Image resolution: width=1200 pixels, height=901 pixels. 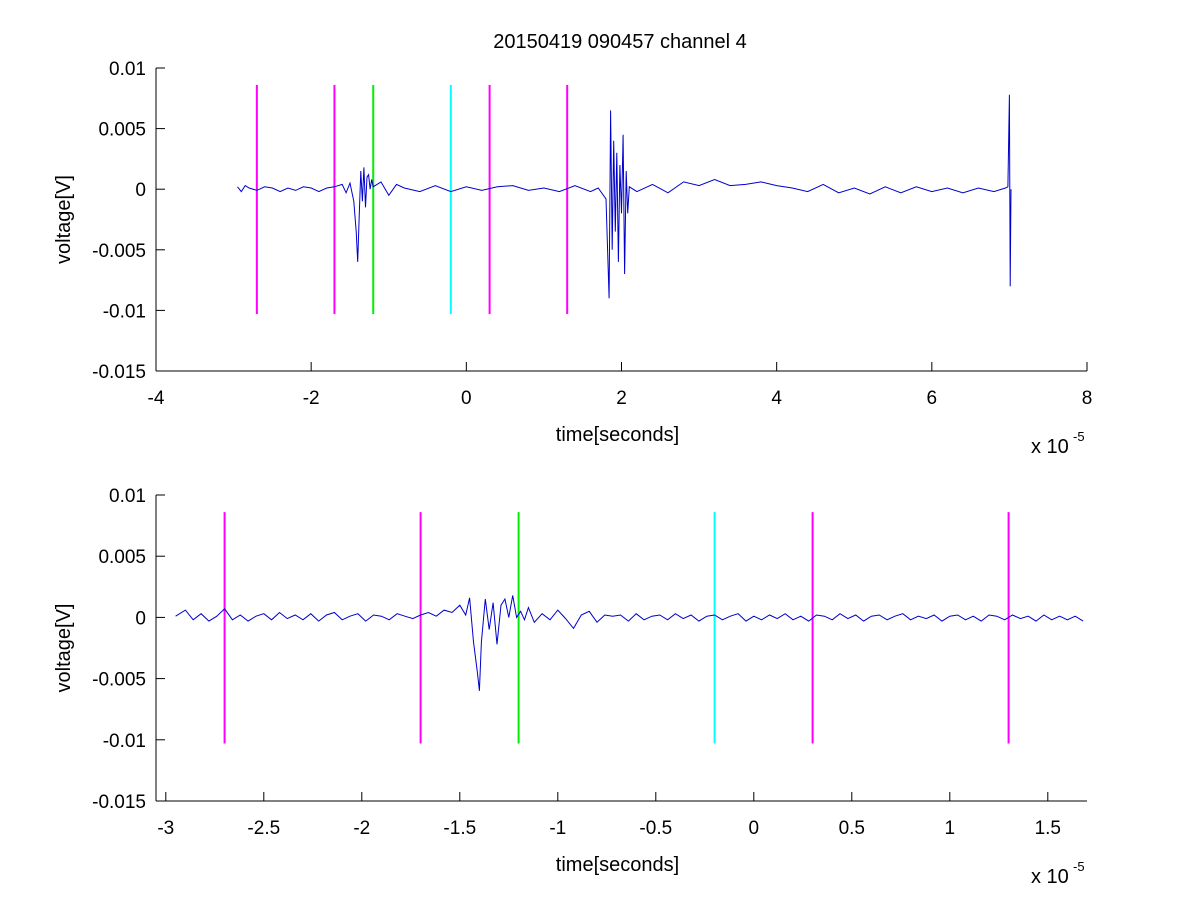 What do you see at coordinates (950, 828) in the screenshot?
I see `x-tick-label: 1` at bounding box center [950, 828].